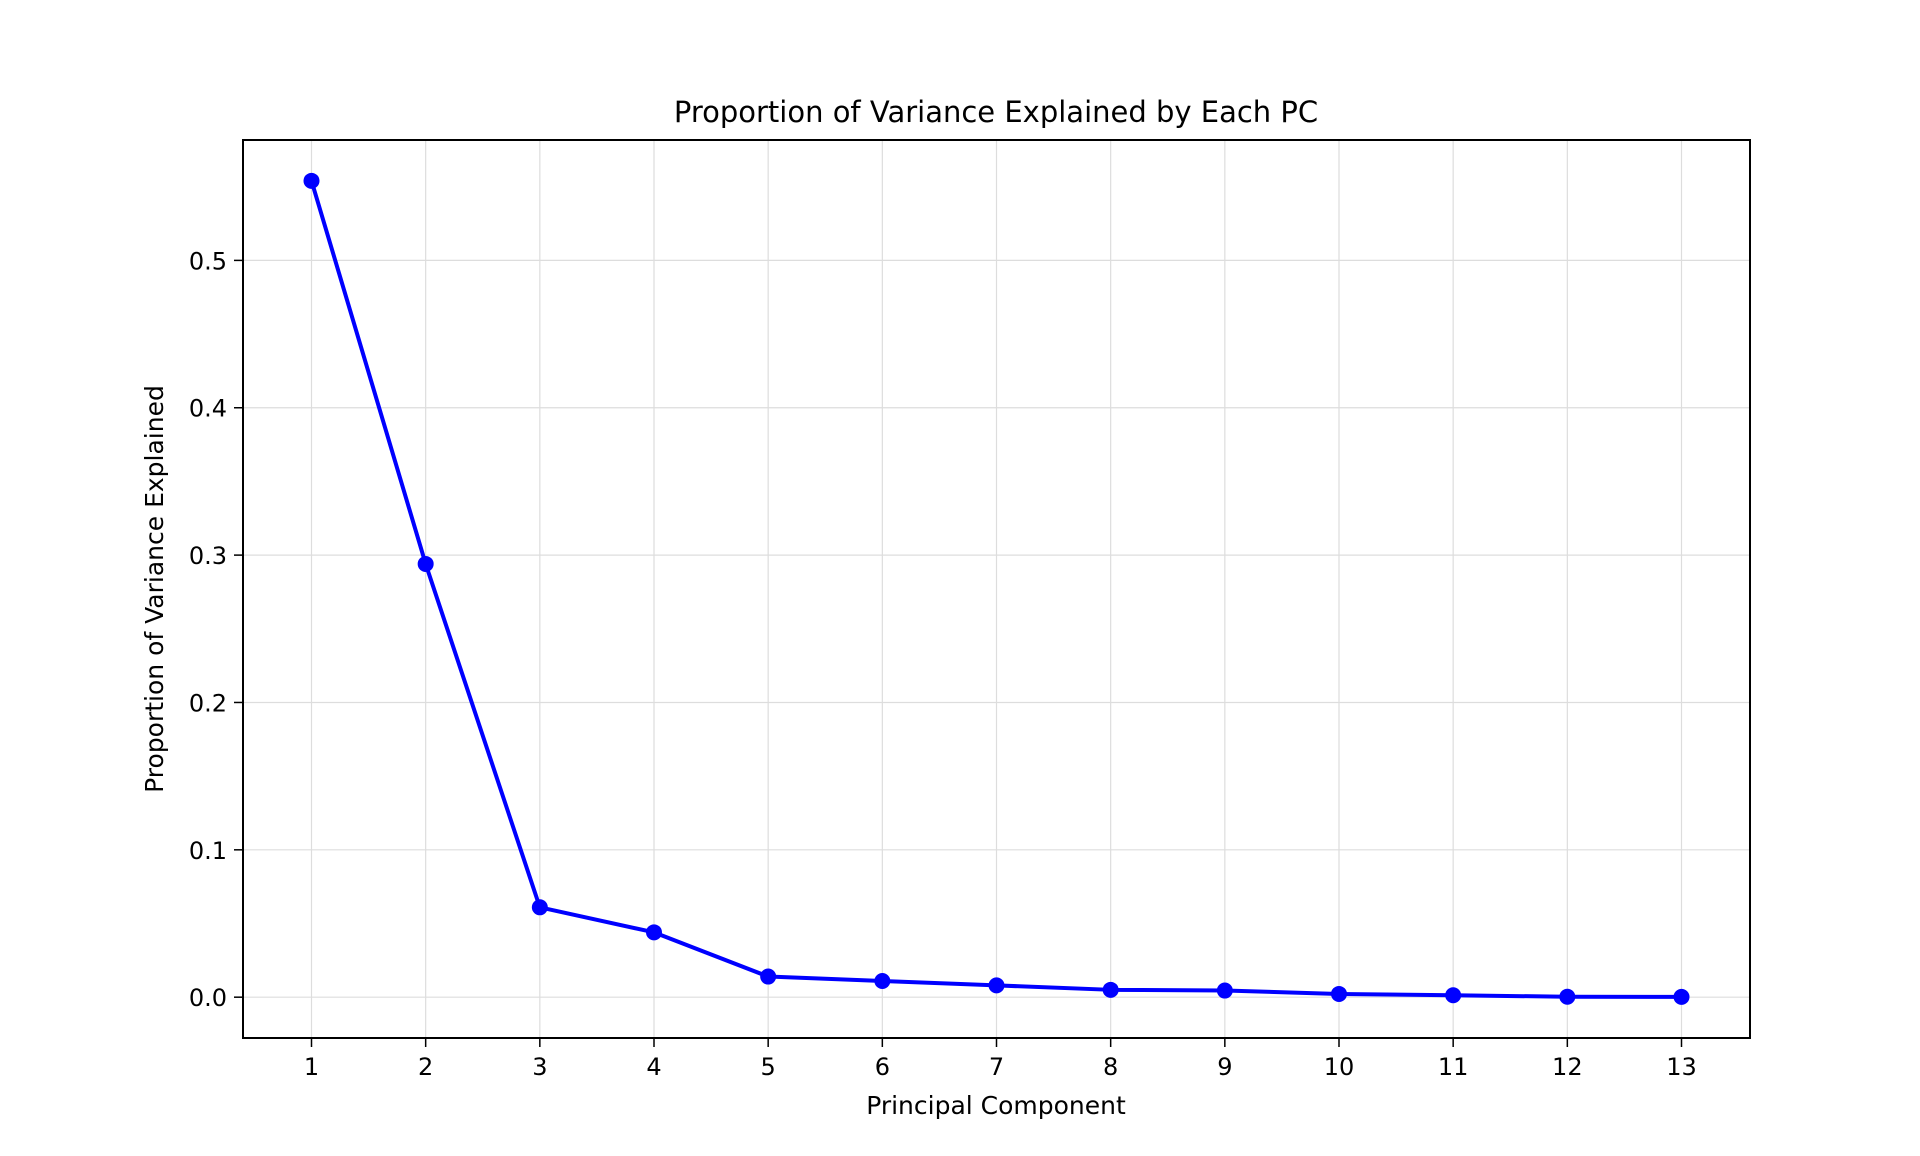 Image resolution: width=1920 pixels, height=1156 pixels. Describe the element at coordinates (996, 1067) in the screenshot. I see `x-tick-label: 7` at that location.